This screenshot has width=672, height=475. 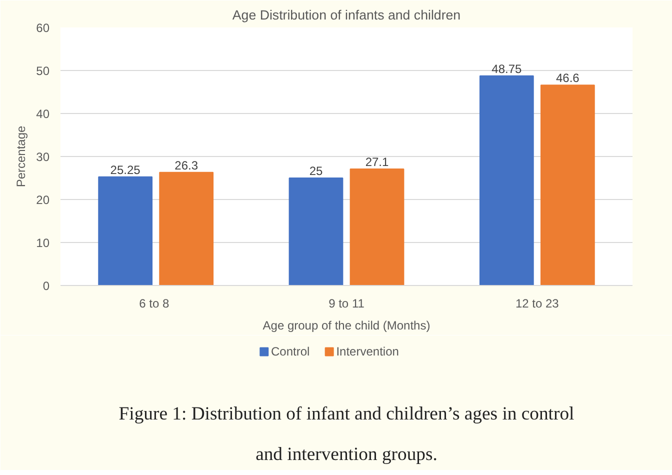 I want to click on y-tick-label: 20, so click(x=43, y=200).